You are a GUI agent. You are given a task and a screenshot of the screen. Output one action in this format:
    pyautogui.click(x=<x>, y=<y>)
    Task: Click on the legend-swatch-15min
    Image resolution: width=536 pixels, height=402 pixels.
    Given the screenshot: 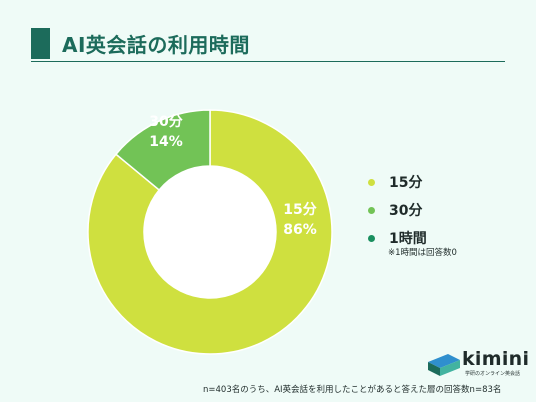 What is the action you would take?
    pyautogui.click(x=371, y=182)
    